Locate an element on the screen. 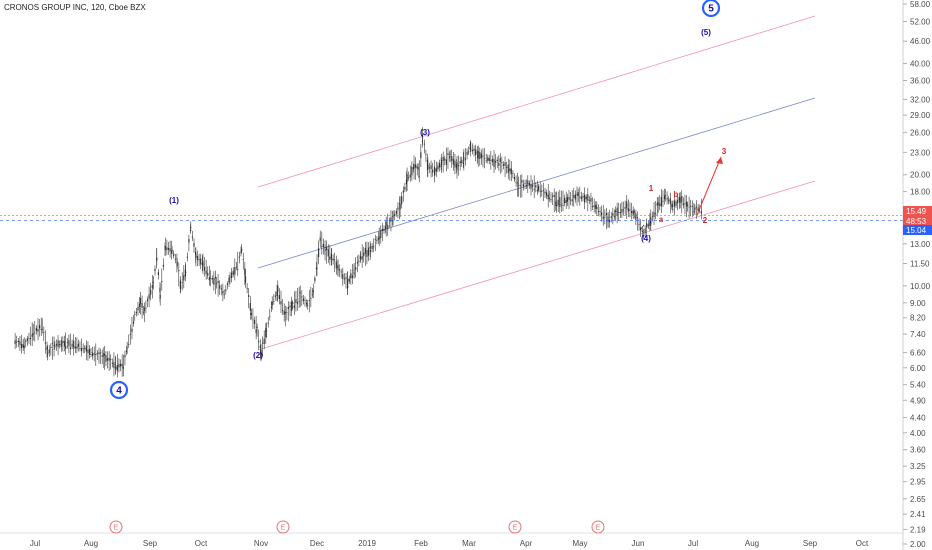  projection-arrow is located at coordinates (709, 186).